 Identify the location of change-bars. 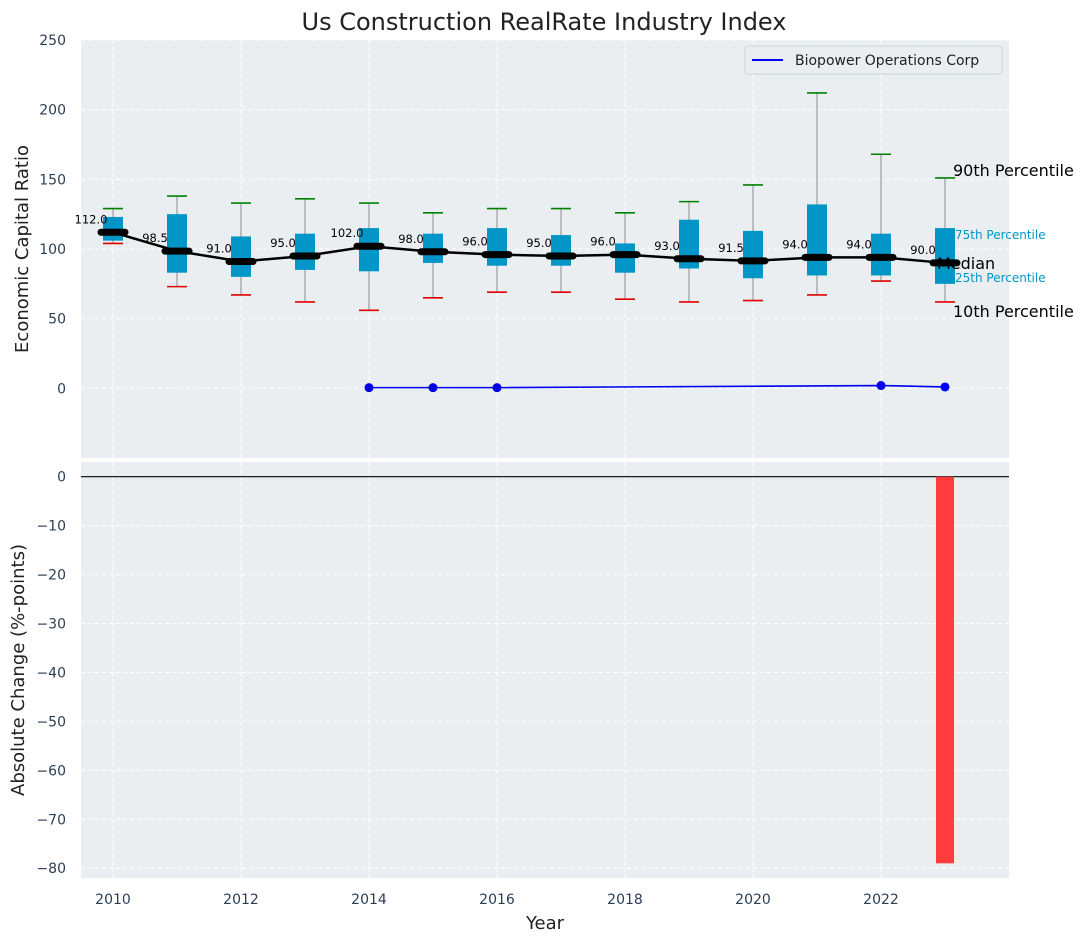
(945, 670).